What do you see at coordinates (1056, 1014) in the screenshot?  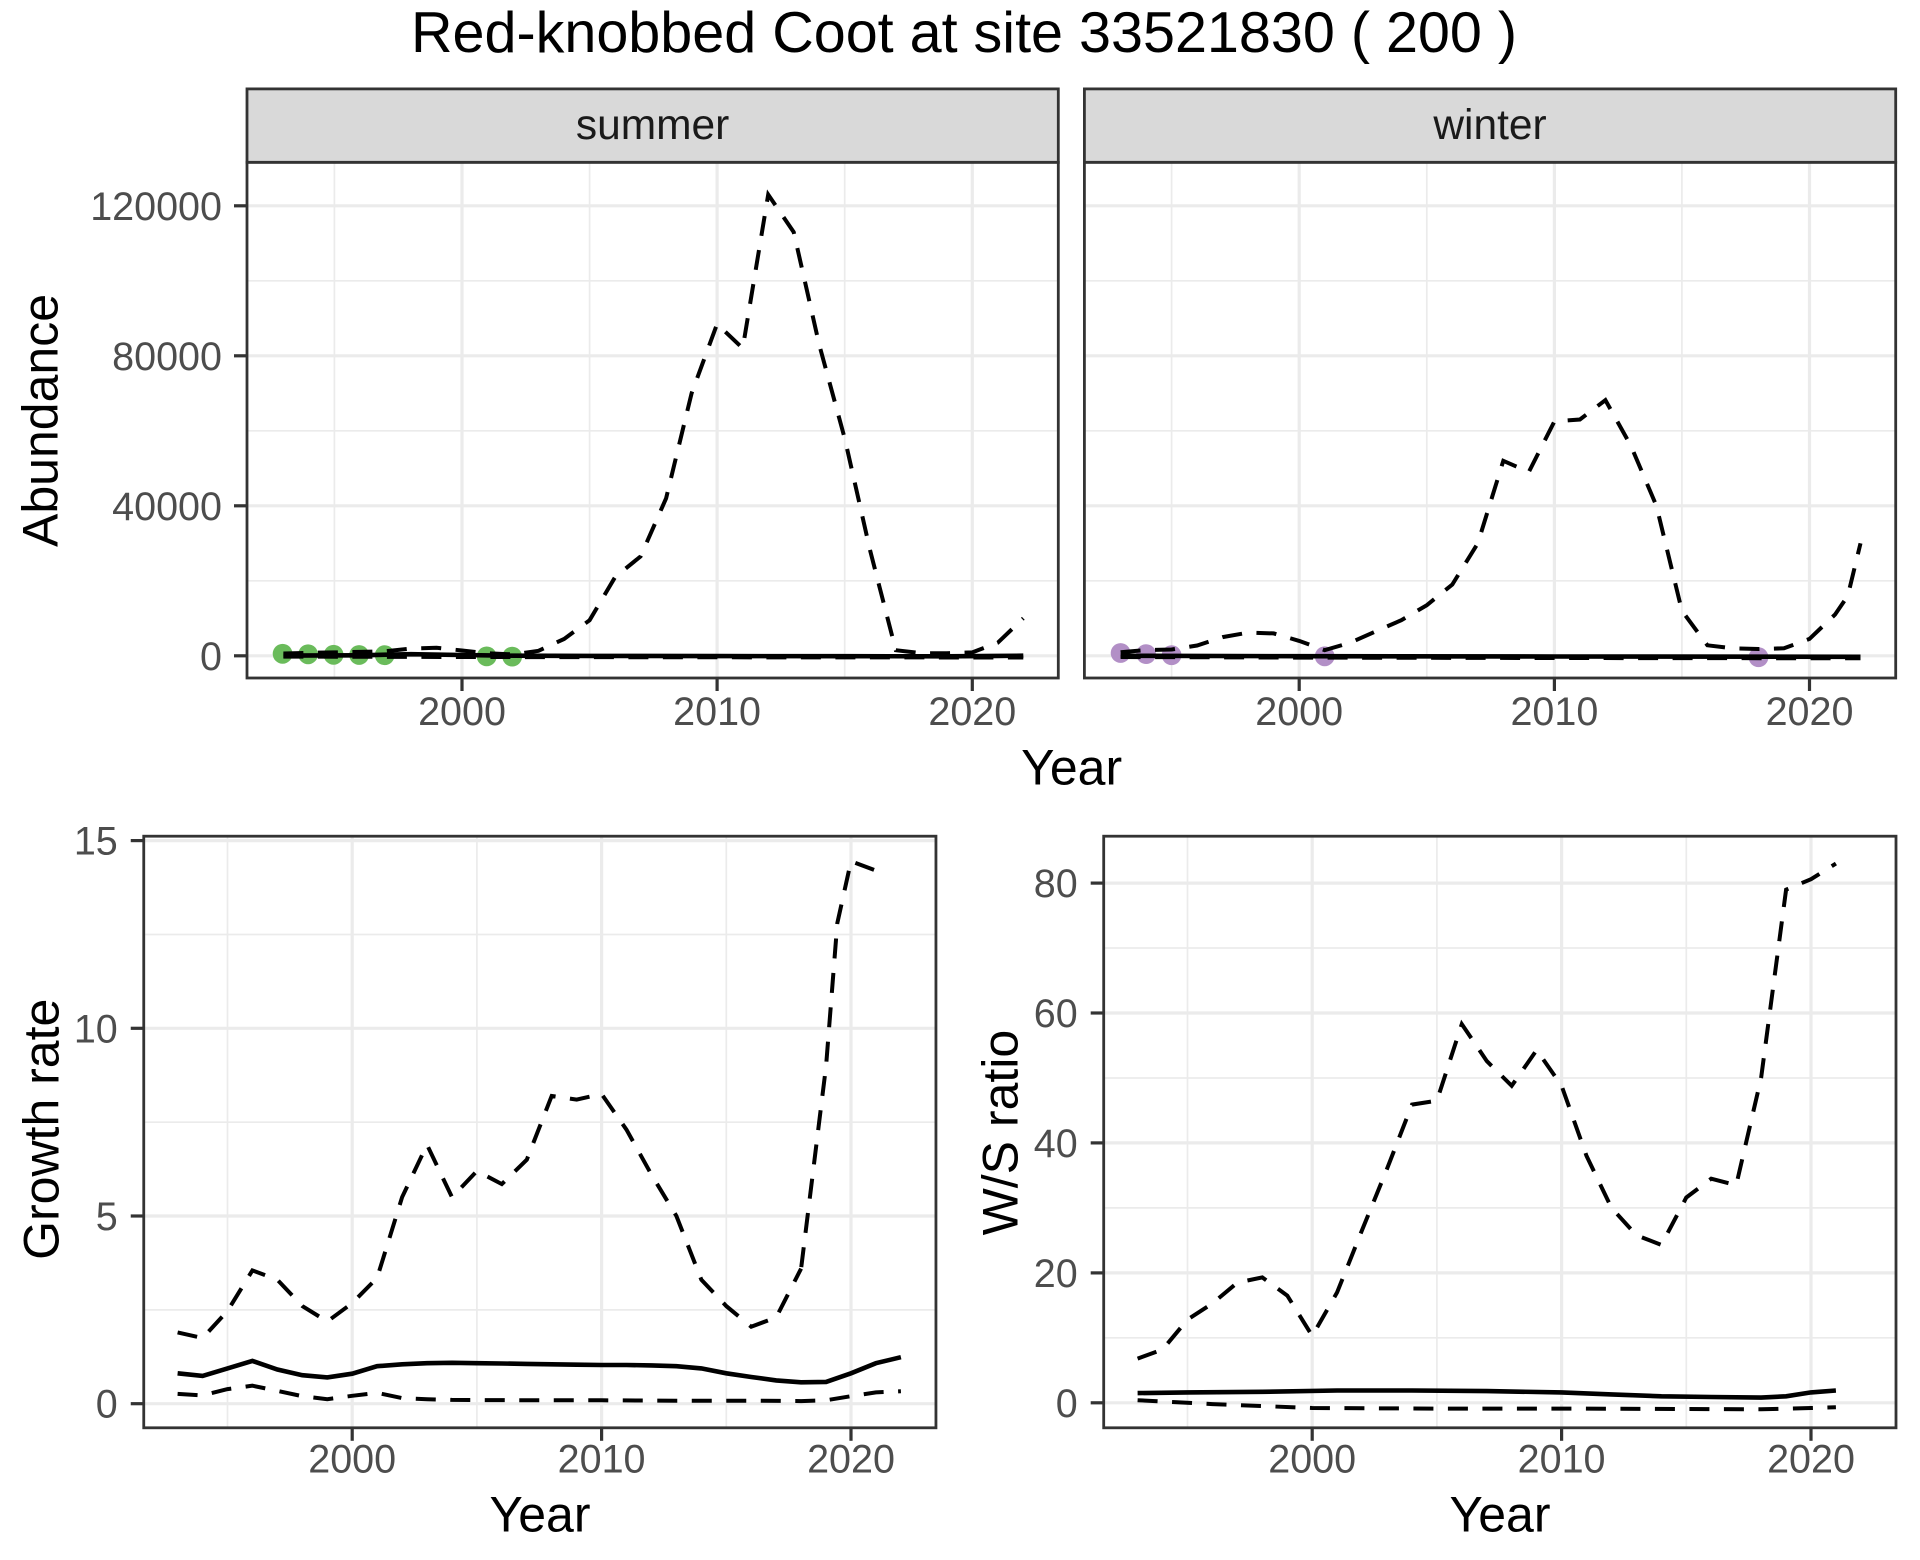 I see `svg-text: 60` at bounding box center [1056, 1014].